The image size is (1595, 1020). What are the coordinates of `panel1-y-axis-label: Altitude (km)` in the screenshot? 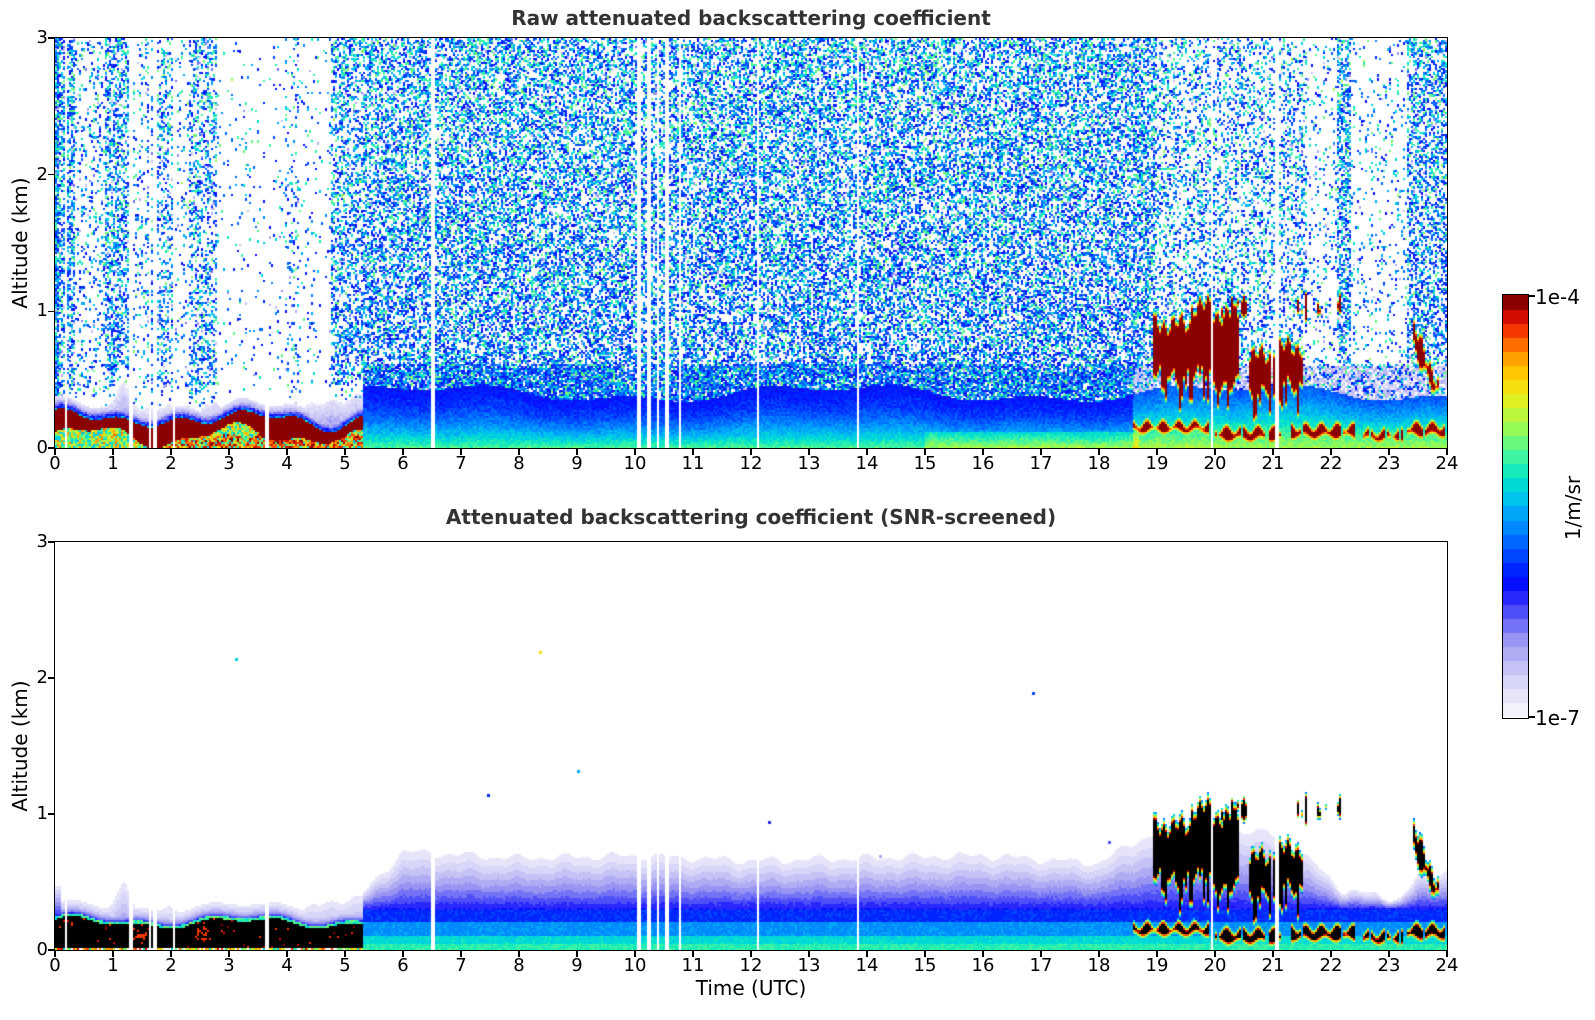 It's located at (20, 243).